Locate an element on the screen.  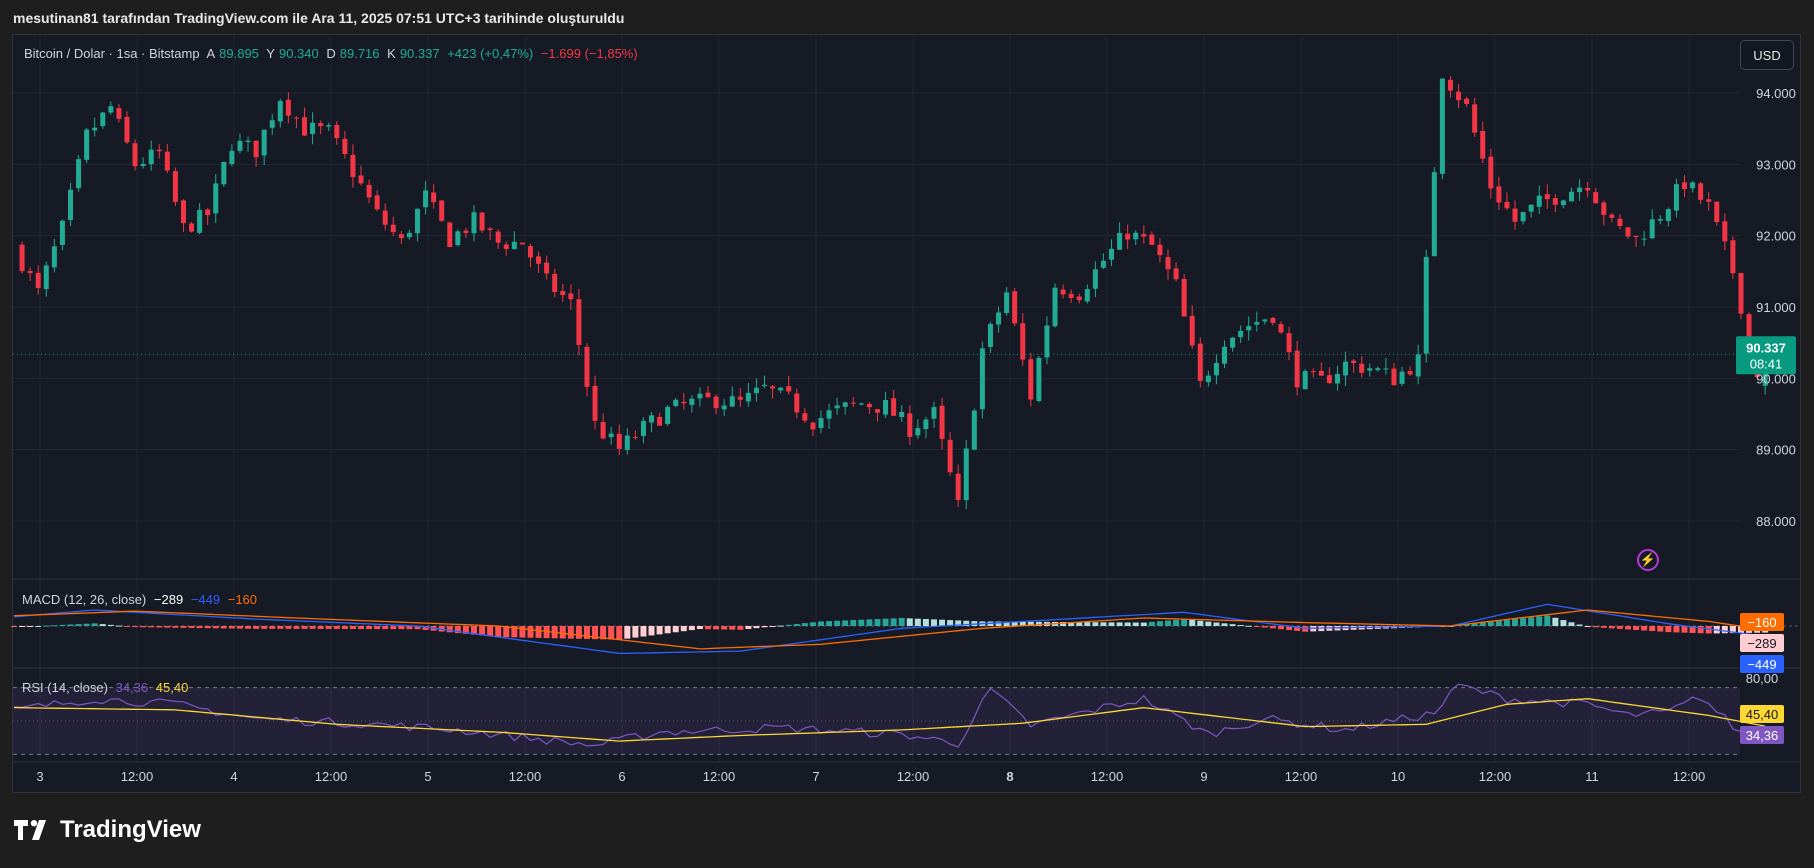
rsi-label: RSI (14, close) is located at coordinates (65, 687).